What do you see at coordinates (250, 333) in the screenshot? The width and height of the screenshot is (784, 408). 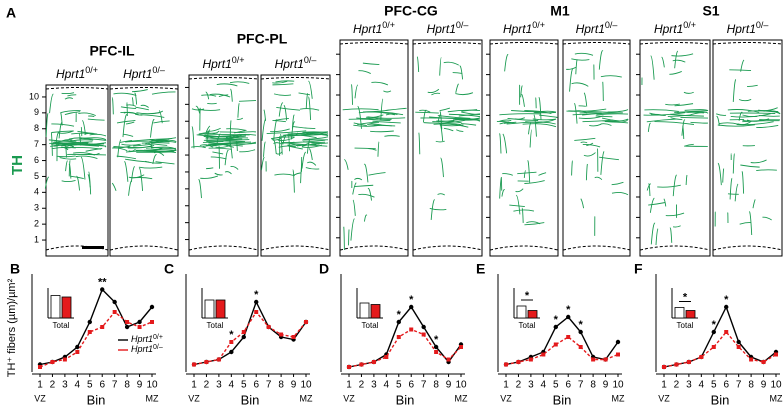 I see `series-line` at bounding box center [250, 333].